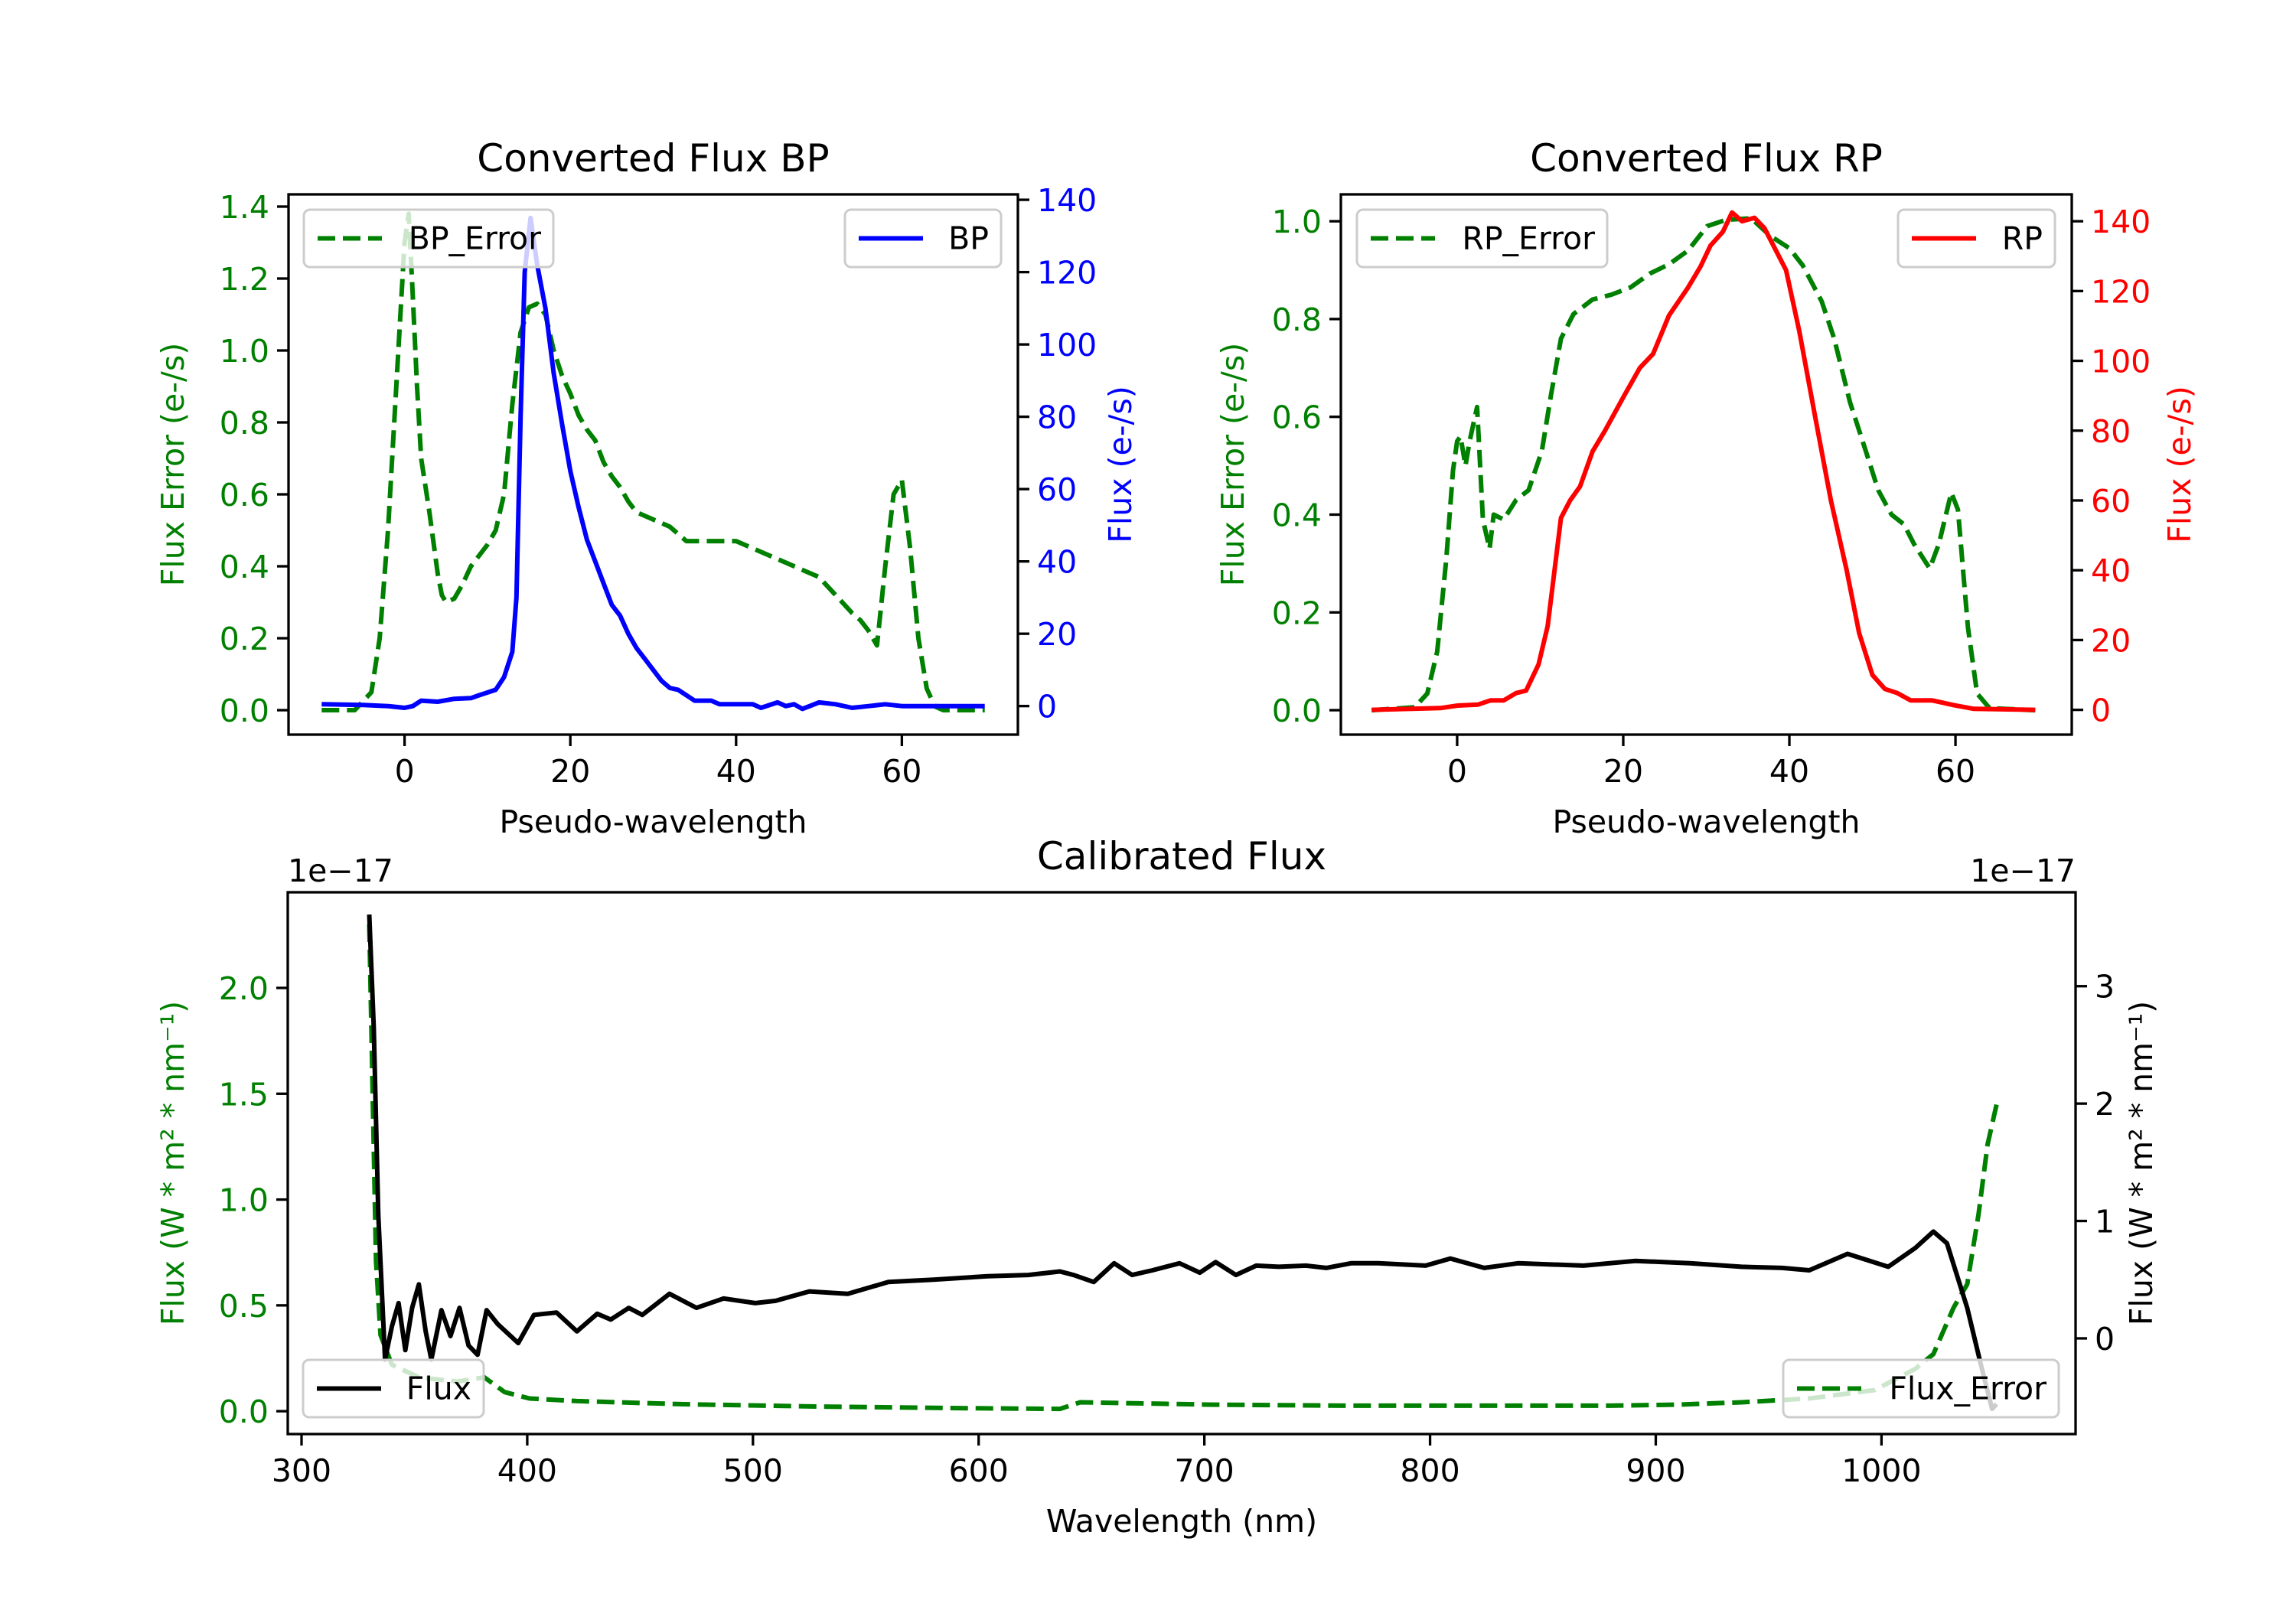 The width and height of the screenshot is (2296, 1607). Describe the element at coordinates (244, 207) in the screenshot. I see `y-left-tick-label: 1.4` at that location.